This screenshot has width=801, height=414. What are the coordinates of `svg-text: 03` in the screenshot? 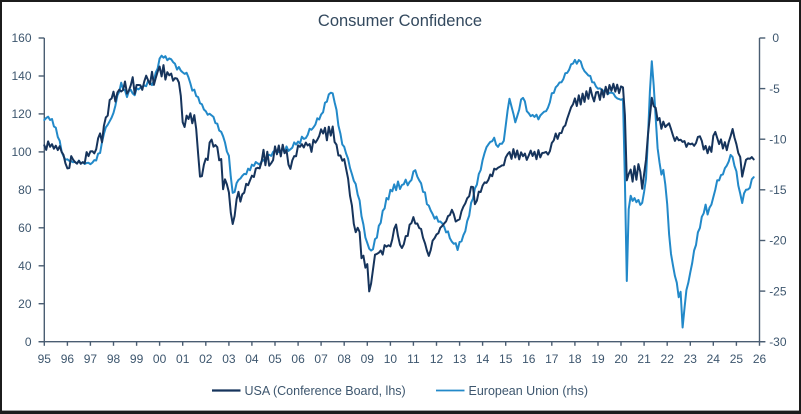 It's located at (229, 359).